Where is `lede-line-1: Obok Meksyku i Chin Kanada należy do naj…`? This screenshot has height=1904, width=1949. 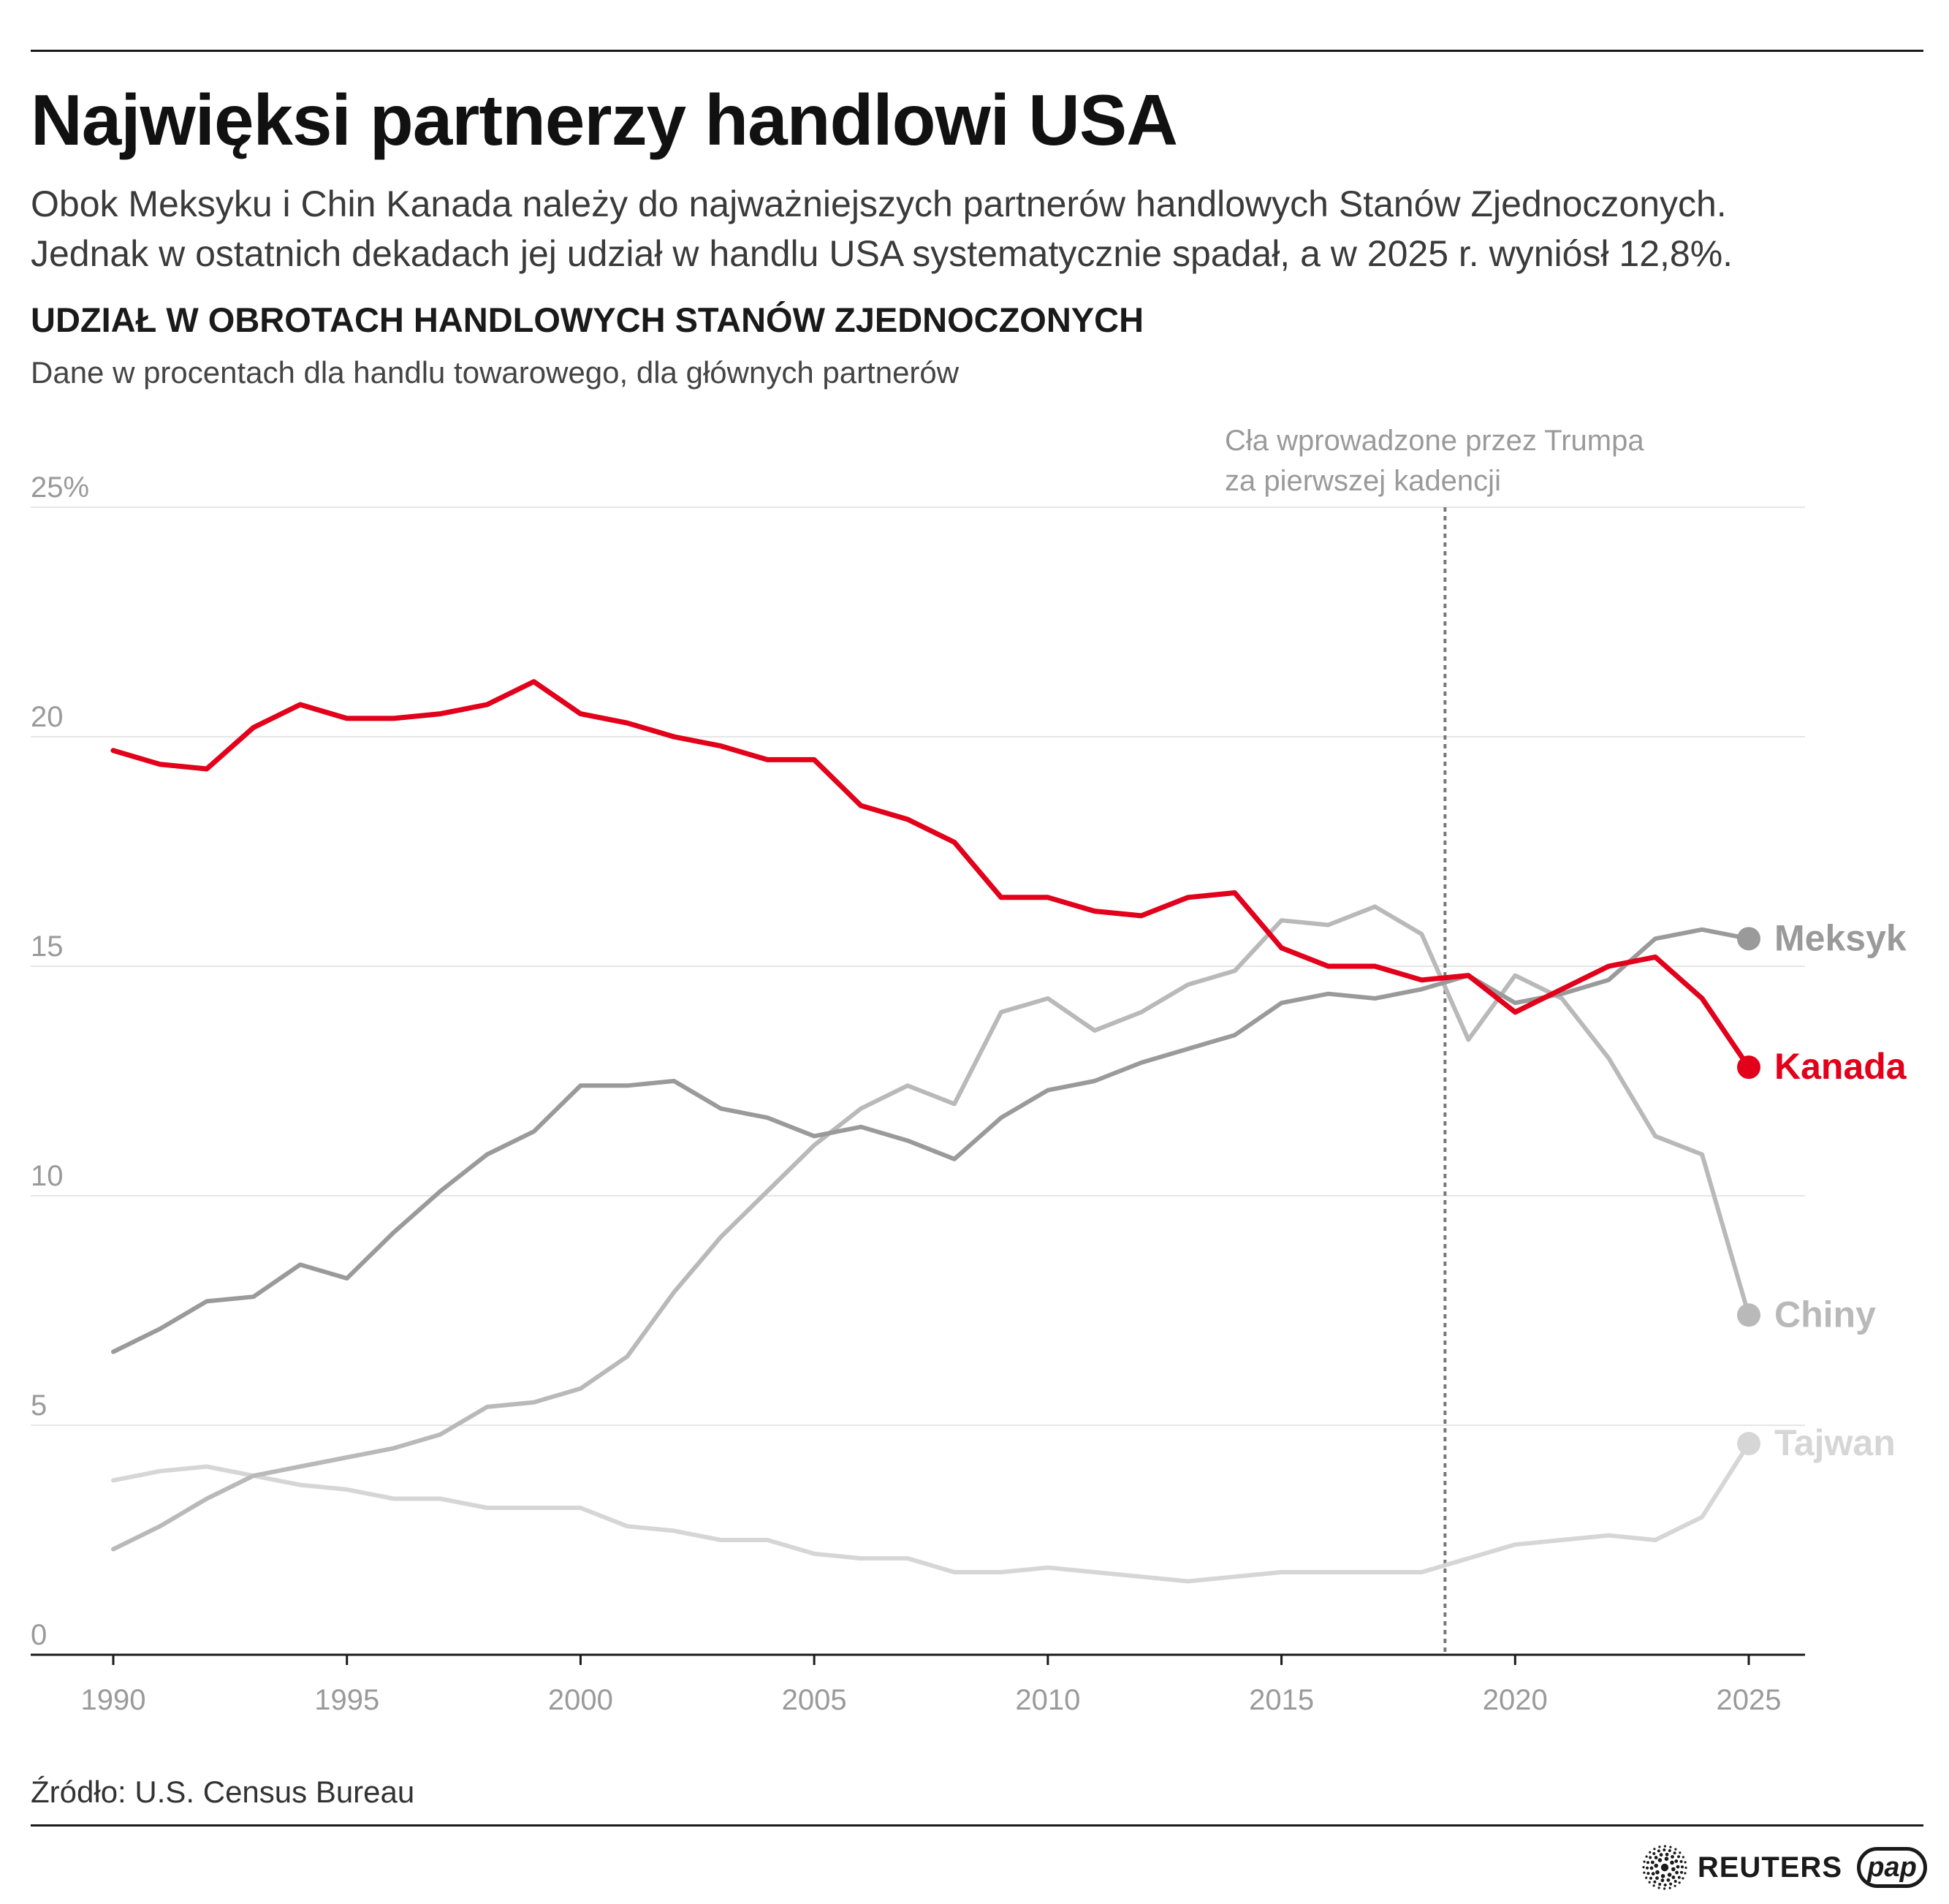
lede-line-1: Obok Meksyku i Chin Kanada należy do naj… is located at coordinates (879, 203).